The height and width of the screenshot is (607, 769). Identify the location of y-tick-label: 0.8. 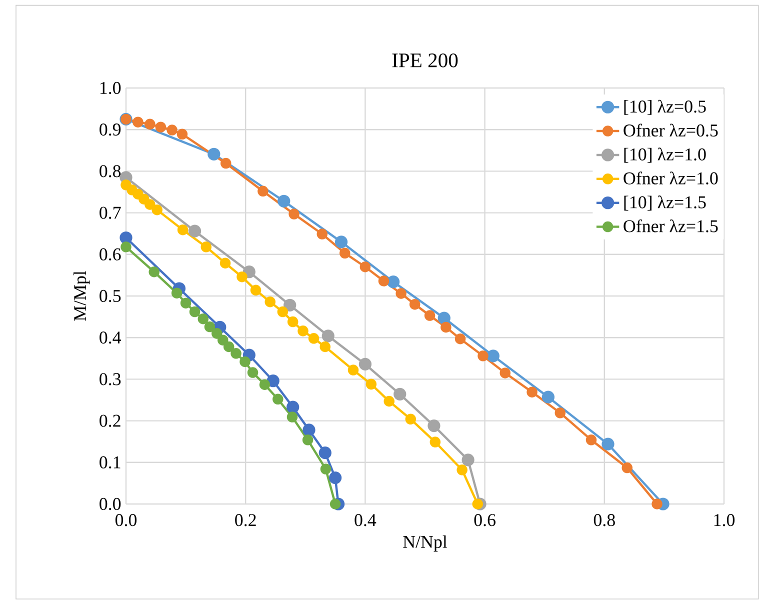
(110, 171).